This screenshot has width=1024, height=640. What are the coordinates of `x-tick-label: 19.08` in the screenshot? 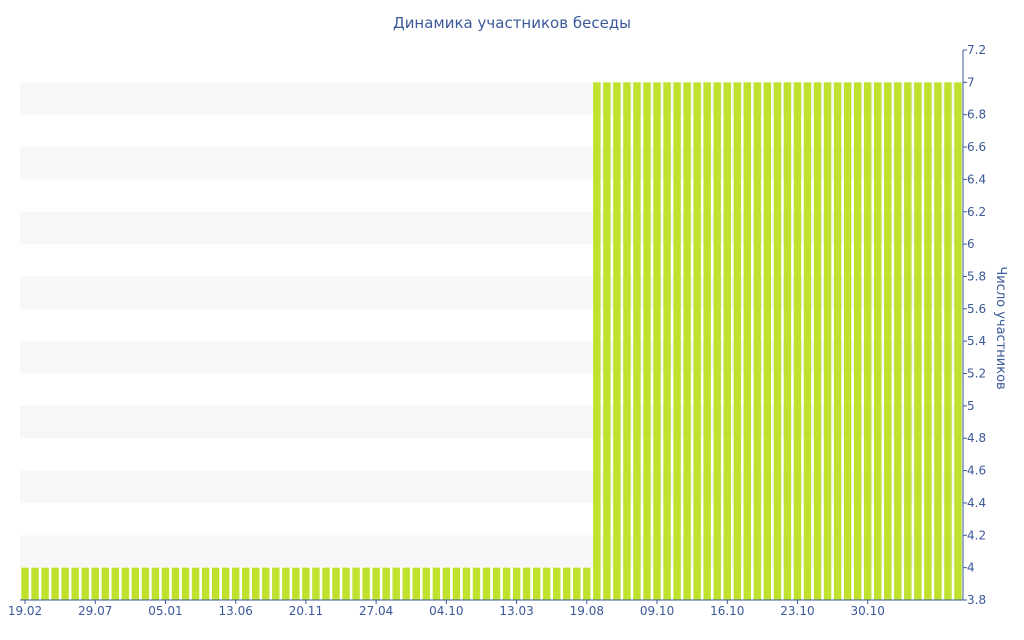 It's located at (587, 611).